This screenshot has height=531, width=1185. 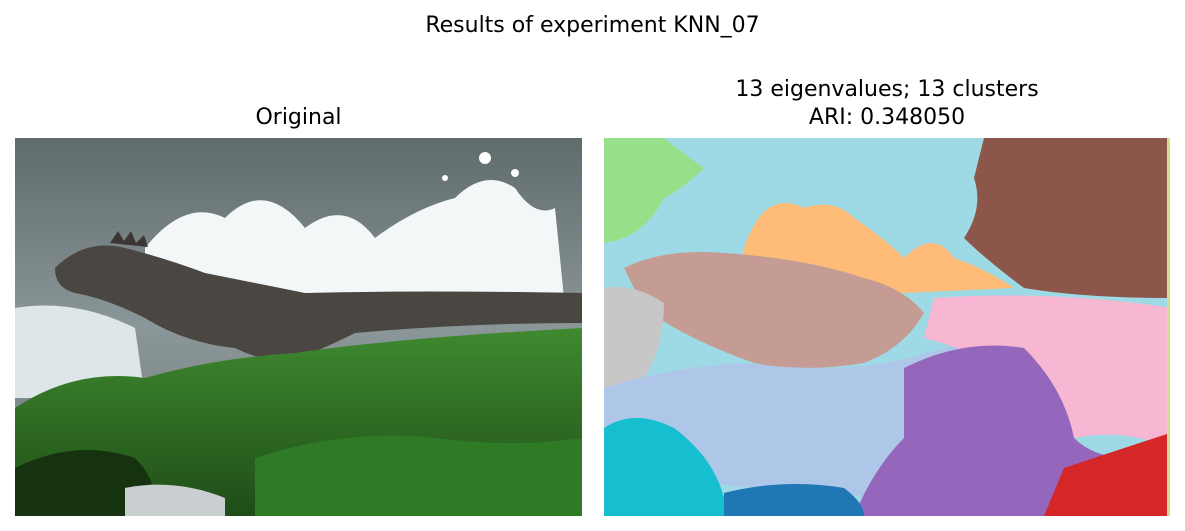 I want to click on cluster-region-brown, so click(x=1067, y=218).